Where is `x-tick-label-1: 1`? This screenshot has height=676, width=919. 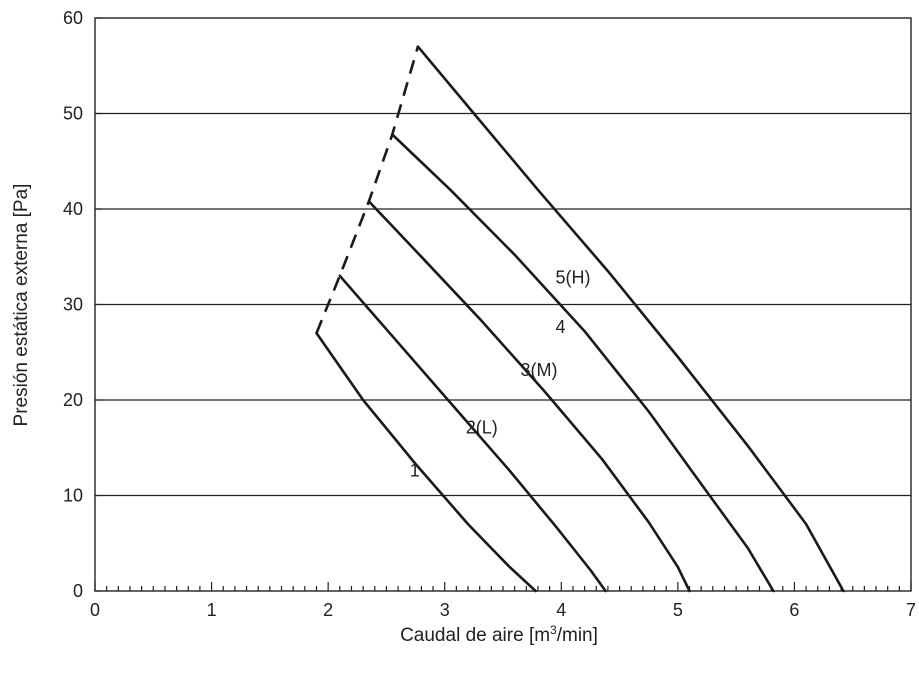 x-tick-label-1: 1 is located at coordinates (212, 610).